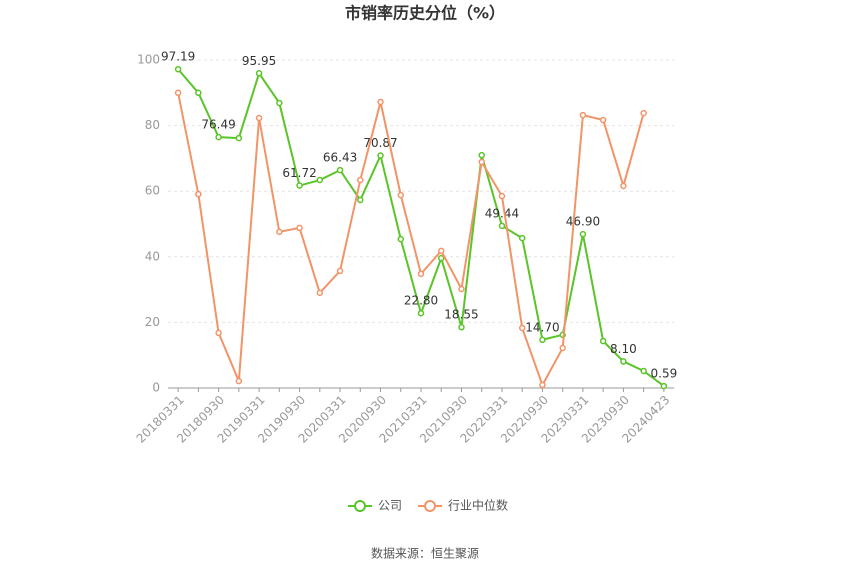  I want to click on source: 数据来源：恒生聚源, so click(425, 553).